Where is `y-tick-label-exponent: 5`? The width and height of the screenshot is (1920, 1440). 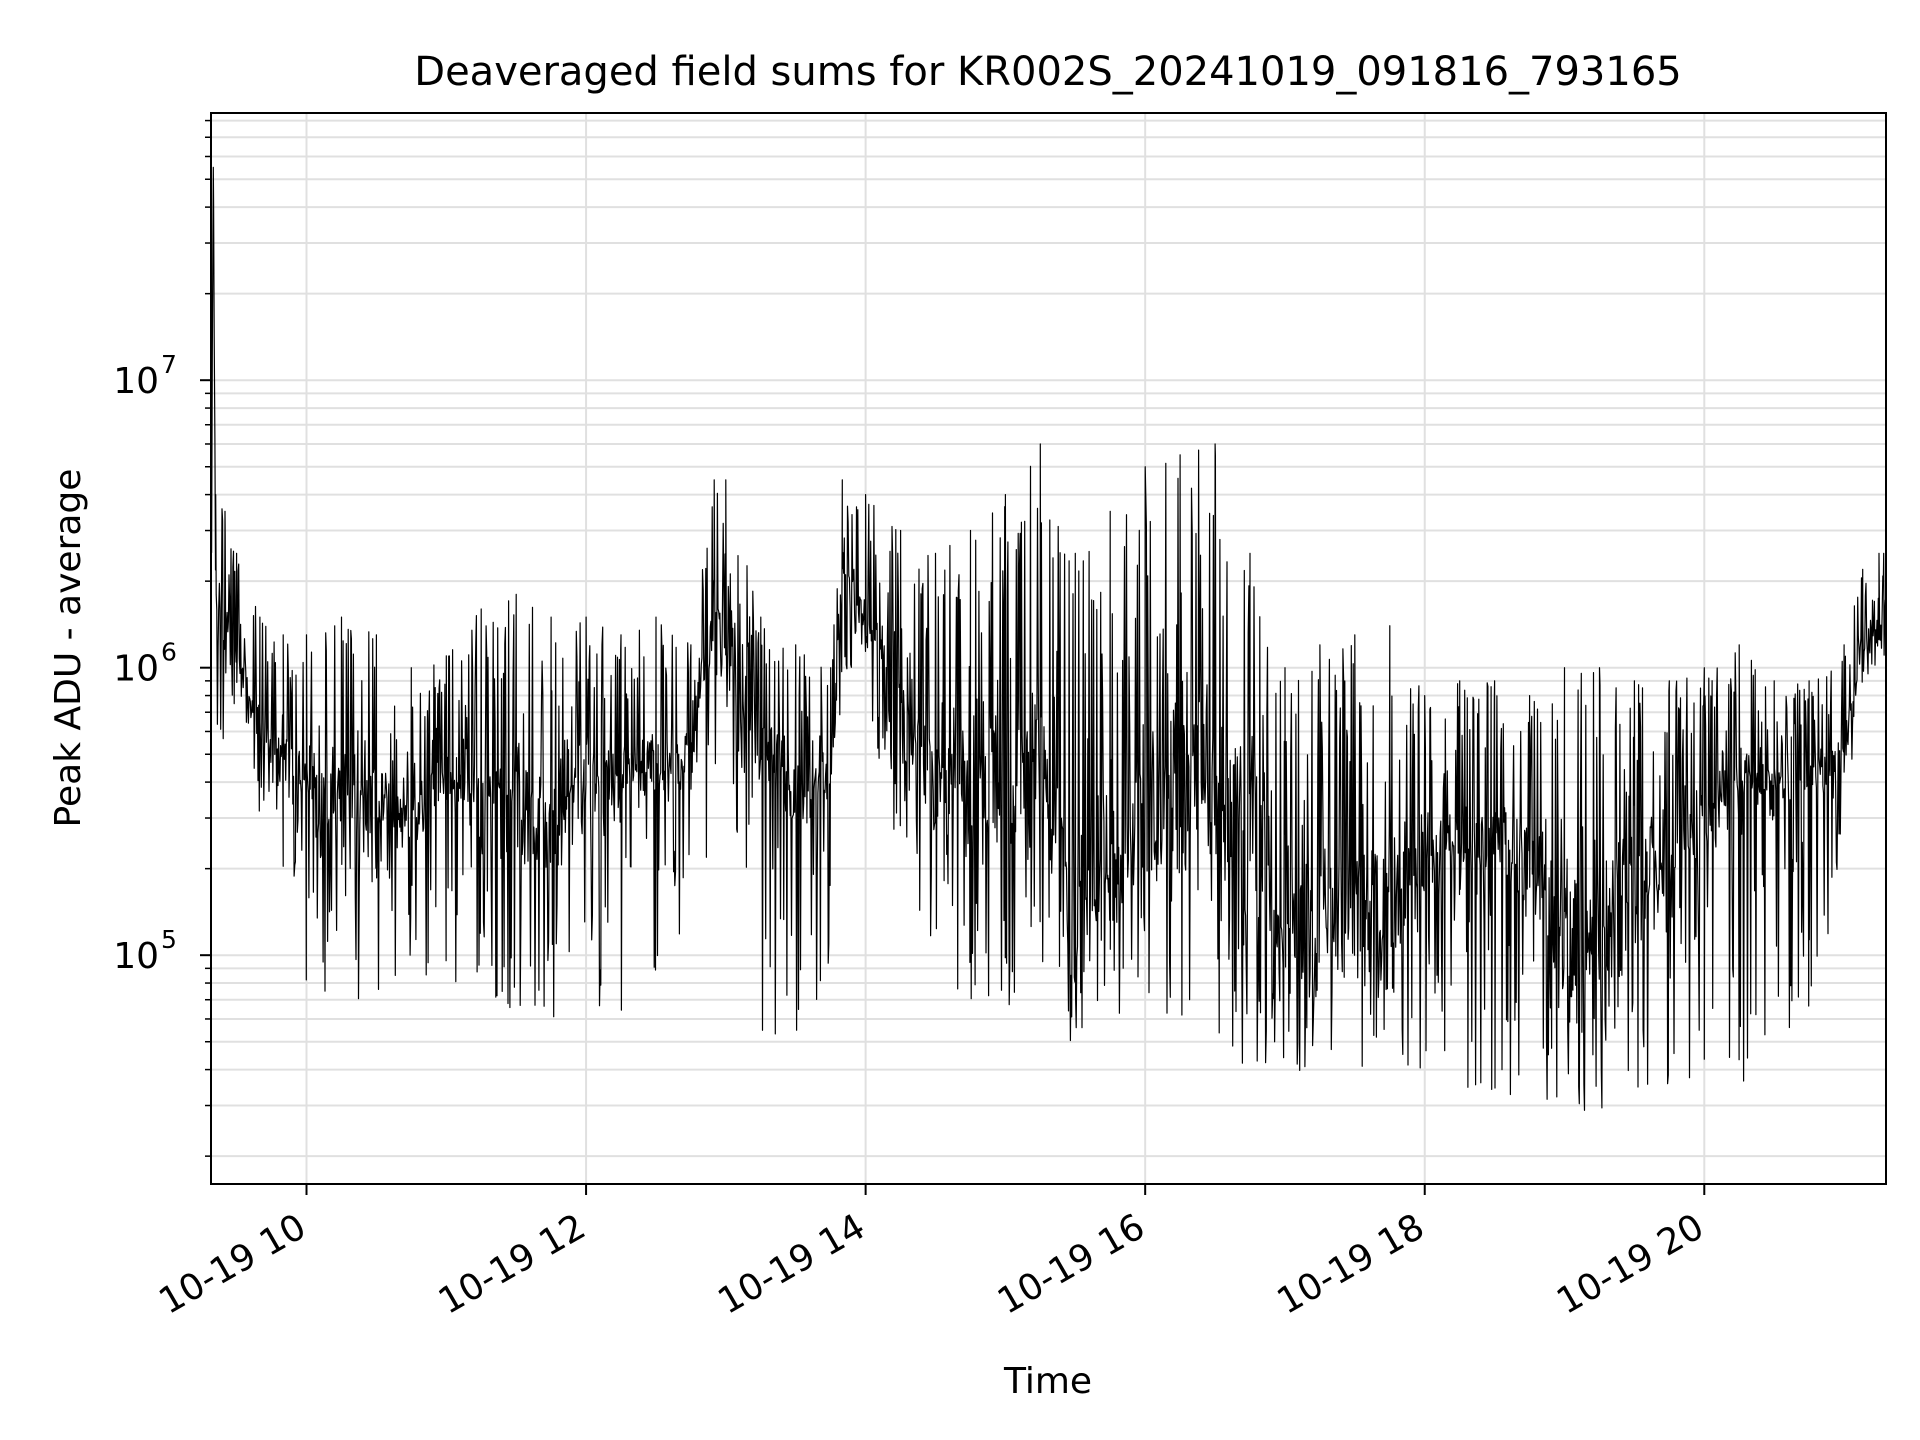
y-tick-label-exponent: 5 is located at coordinates (169, 939).